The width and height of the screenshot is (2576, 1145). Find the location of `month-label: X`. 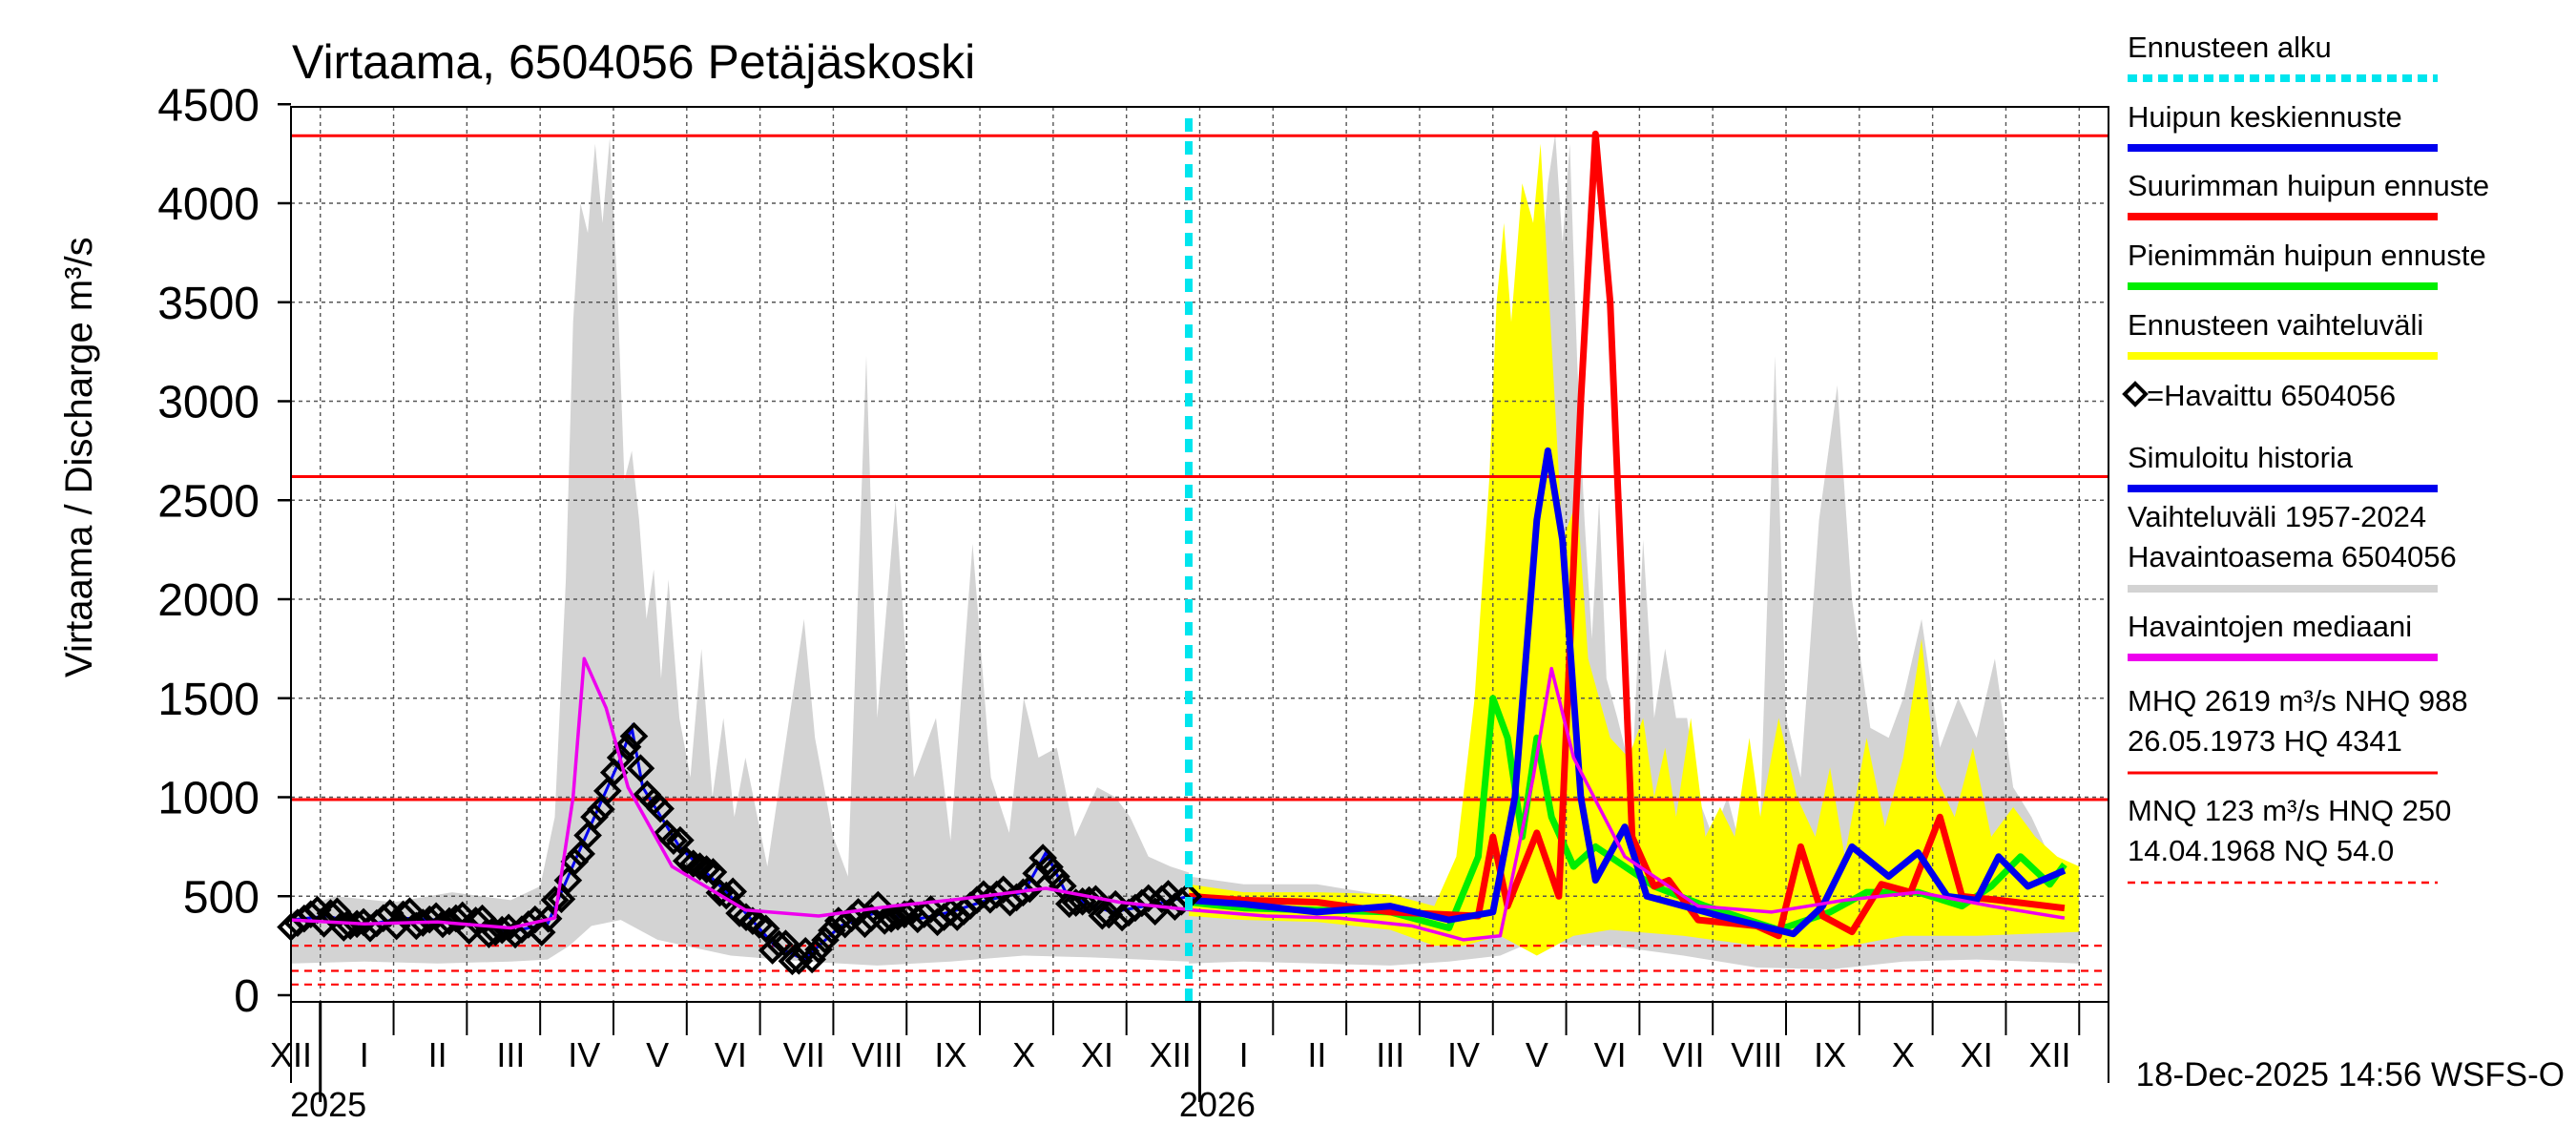

month-label: X is located at coordinates (1903, 1055).